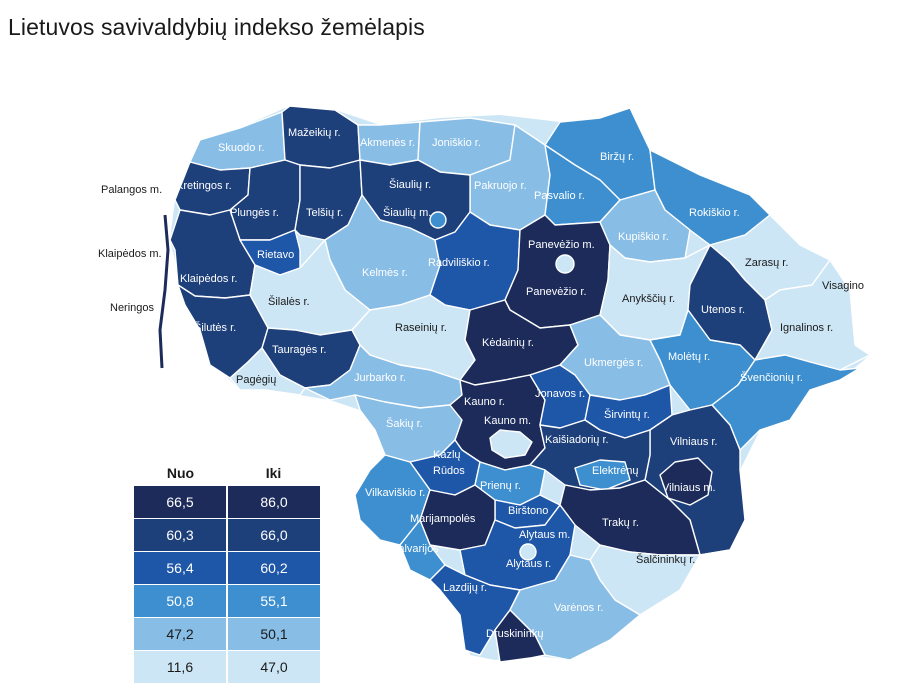 The height and width of the screenshot is (684, 900). I want to click on label-prienu: Prienų r., so click(500, 486).